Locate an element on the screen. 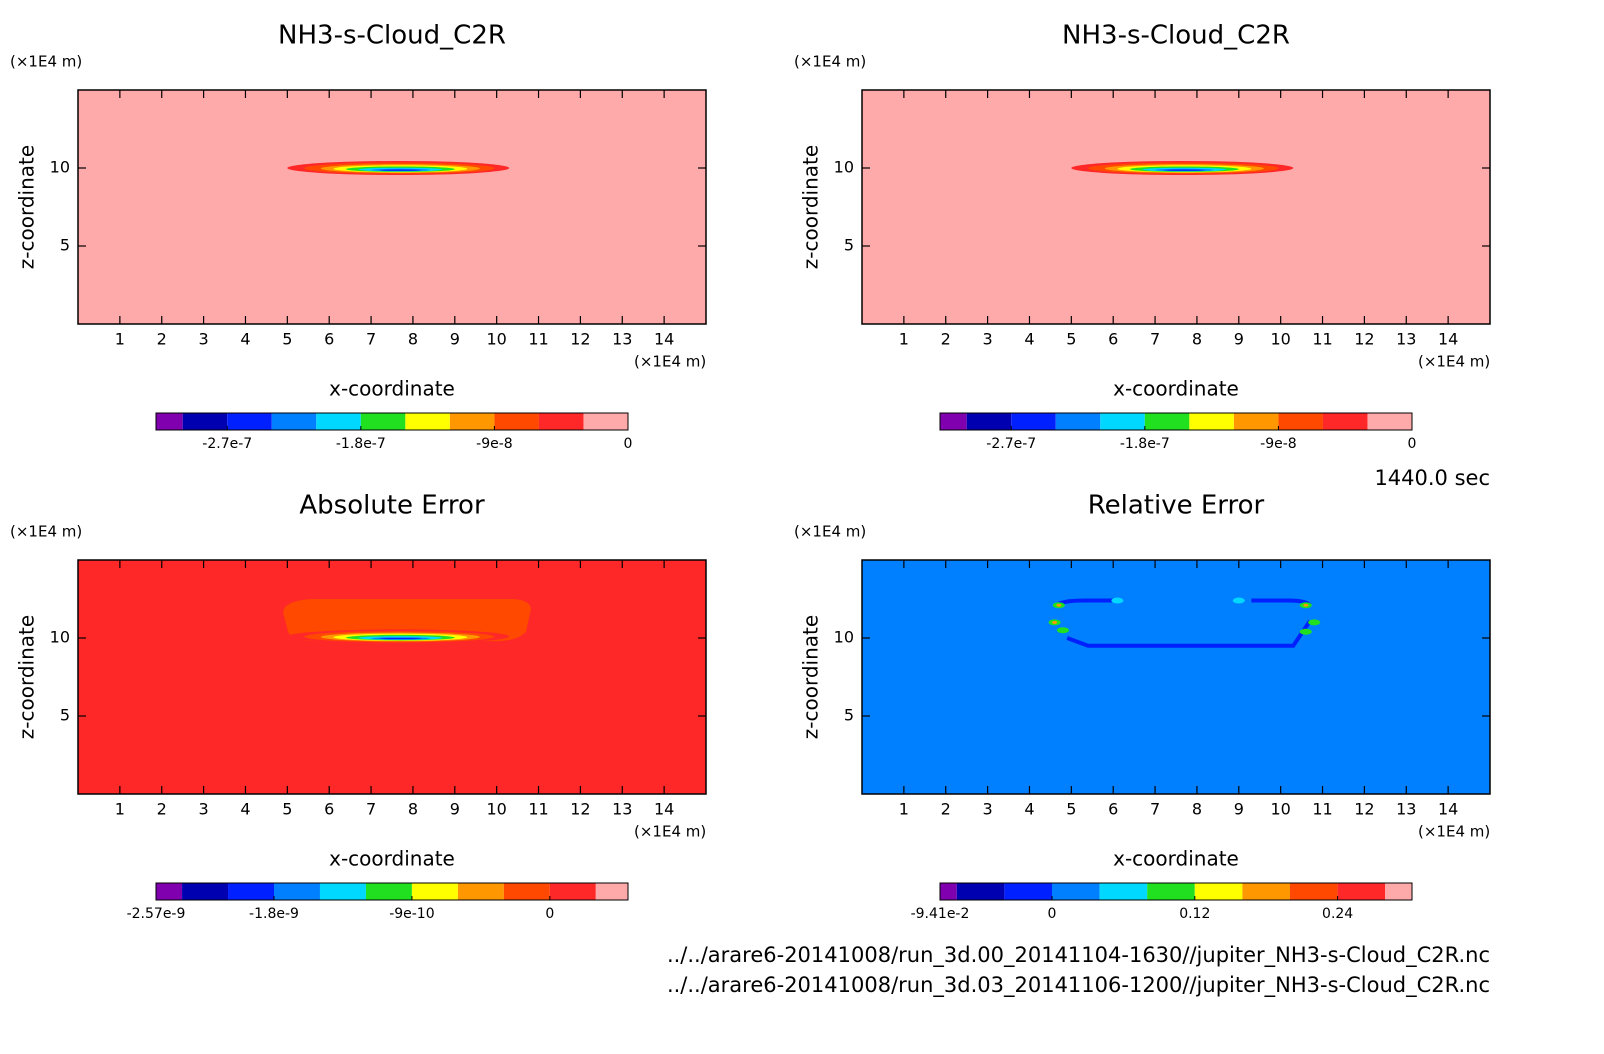 Image resolution: width=1604 pixels, height=1054 pixels. time-label: 1440.0 sec is located at coordinates (1432, 478).